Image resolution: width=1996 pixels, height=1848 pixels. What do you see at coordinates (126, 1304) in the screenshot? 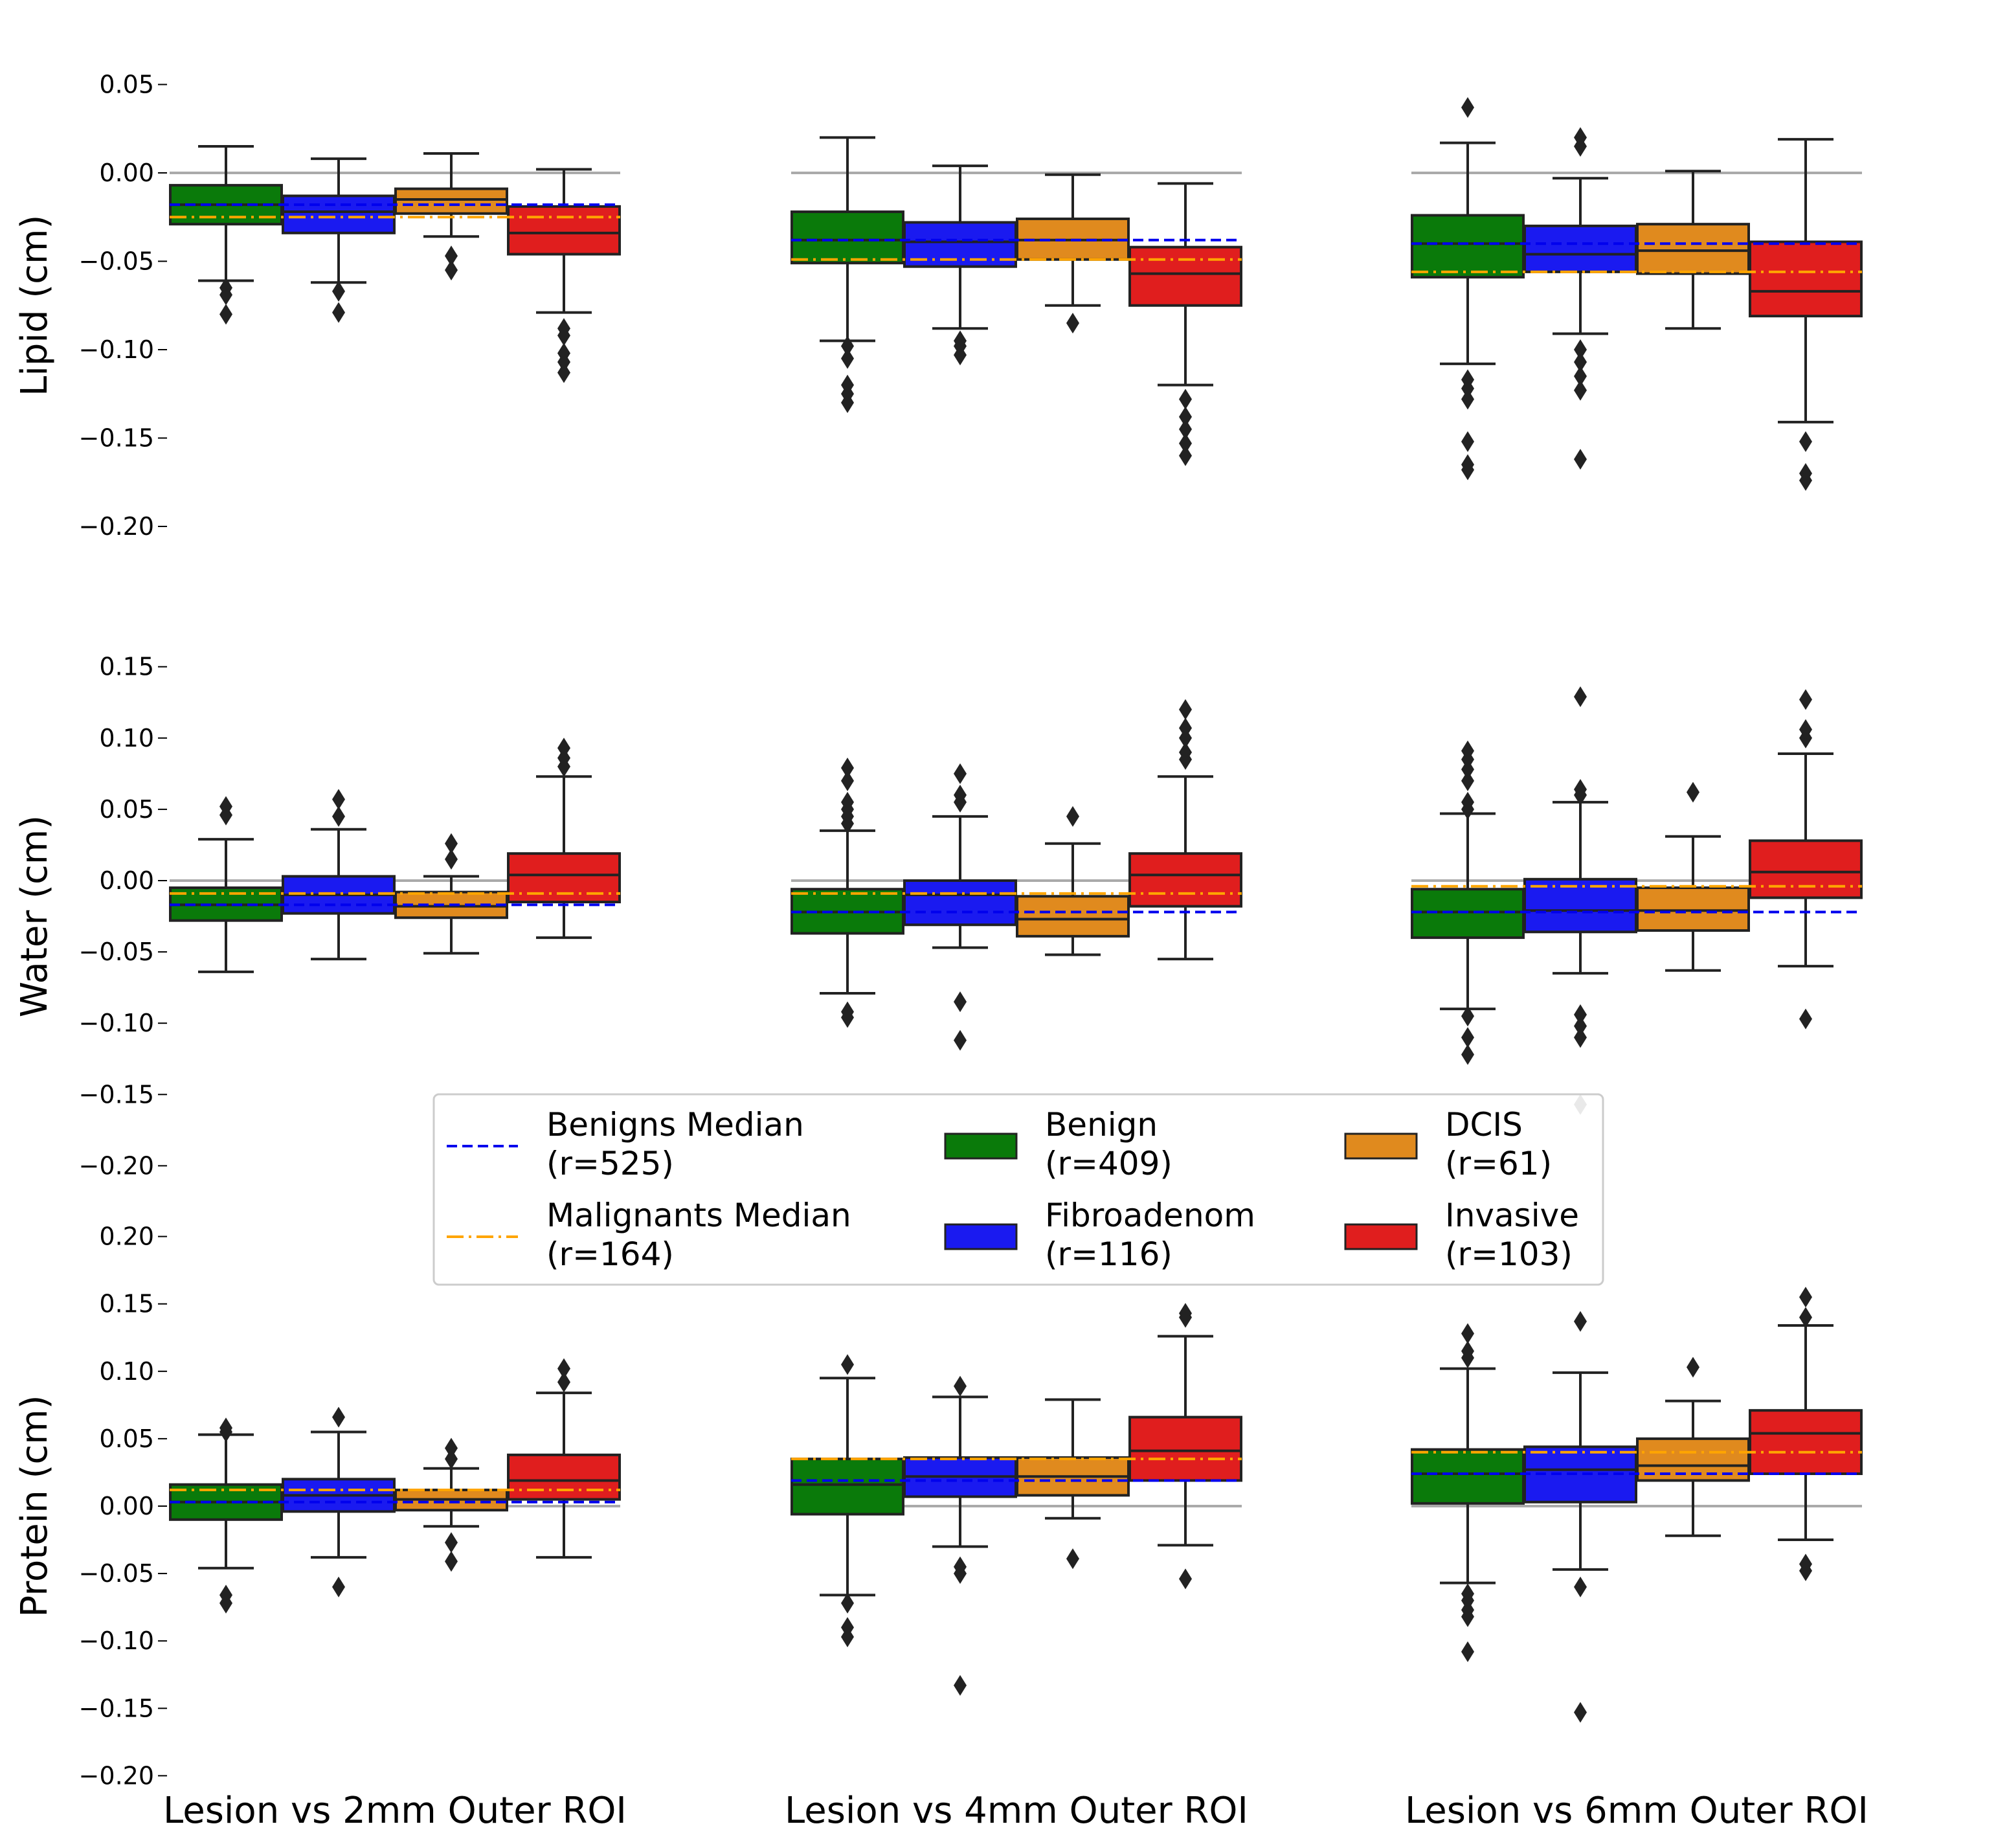
I see `y-tick-label: 0.15` at bounding box center [126, 1304].